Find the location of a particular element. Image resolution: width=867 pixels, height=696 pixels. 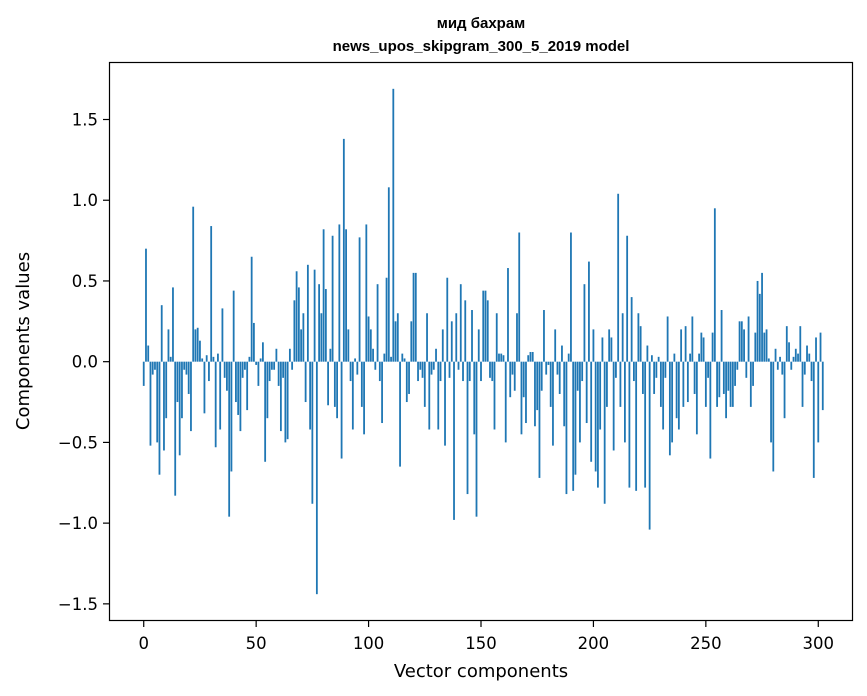

y-axis-label: Components values is located at coordinates (23, 341).